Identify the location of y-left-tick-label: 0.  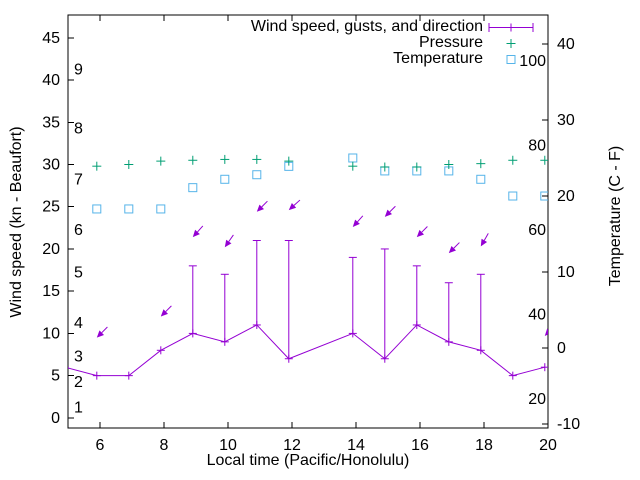
(55, 418).